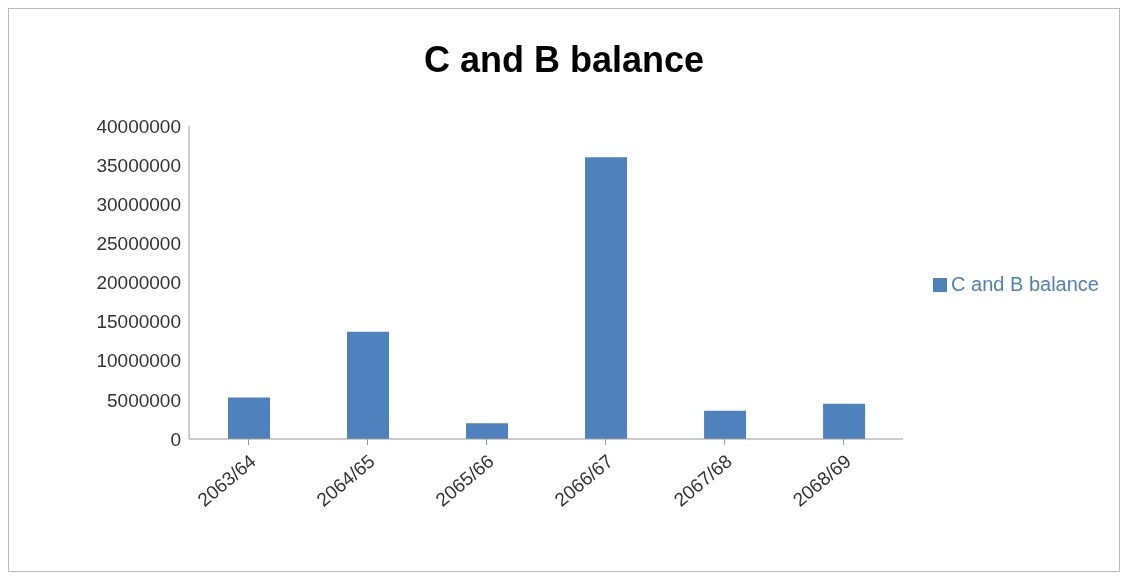 The width and height of the screenshot is (1128, 581). Describe the element at coordinates (138, 165) in the screenshot. I see `y-tick-label: 35000000` at that location.